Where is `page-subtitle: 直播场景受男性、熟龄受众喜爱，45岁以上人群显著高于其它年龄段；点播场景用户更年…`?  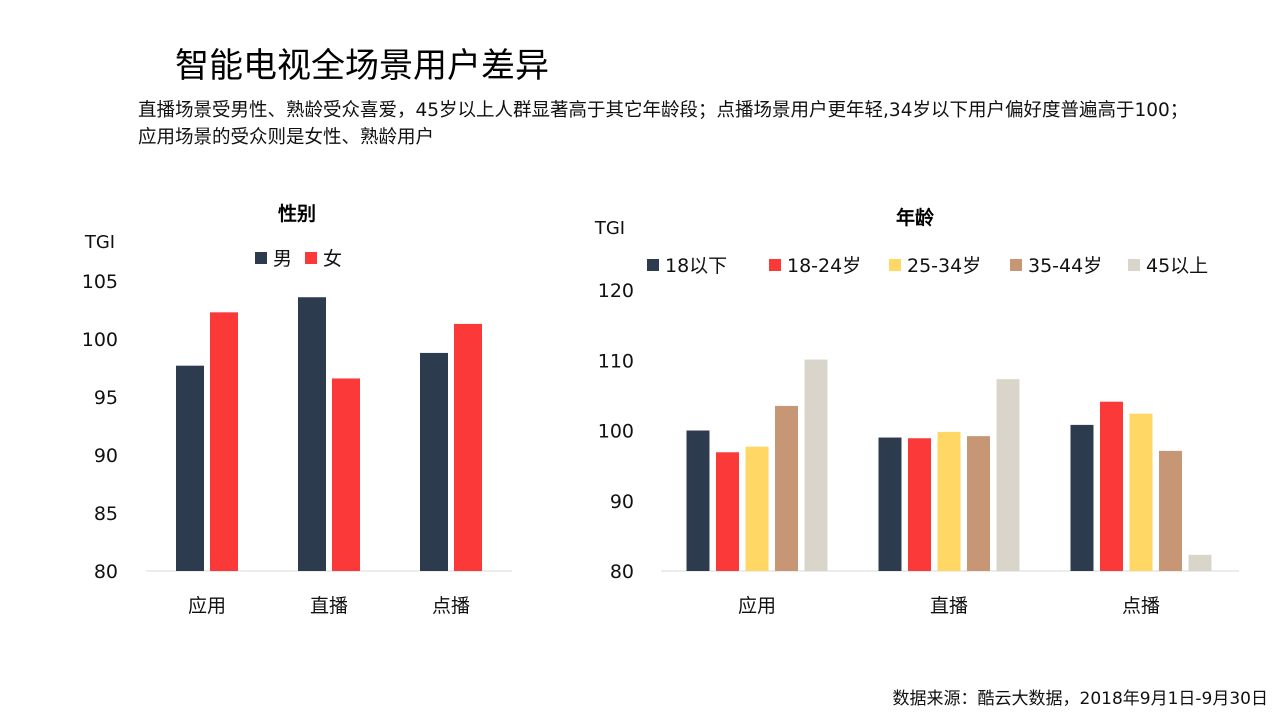 page-subtitle: 直播场景受男性、熟龄受众喜爱，45岁以上人群显著高于其它年龄段；点播场景用户更年… is located at coordinates (663, 124).